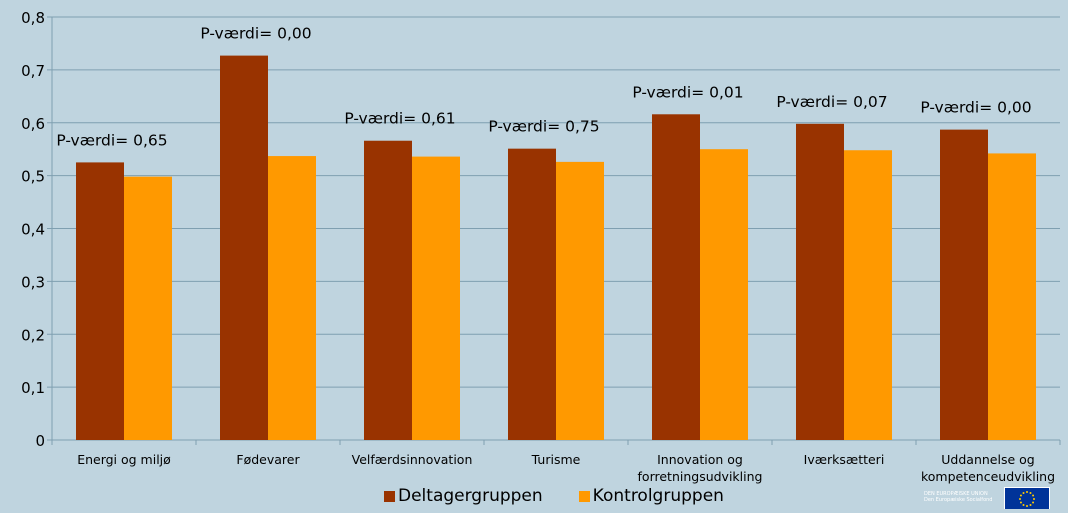  What do you see at coordinates (700, 476) in the screenshot?
I see `x-tick-label: forretningsudvikling` at bounding box center [700, 476].